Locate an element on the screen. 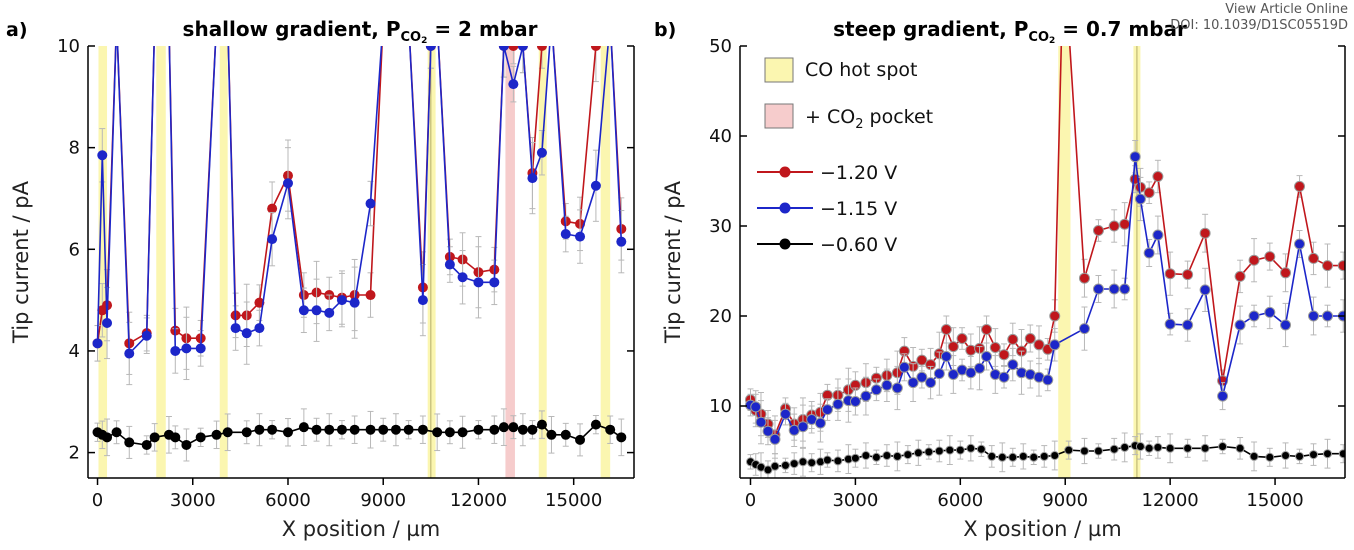 The width and height of the screenshot is (1354, 550). legend-marker-series-minus-0.60V is located at coordinates (785, 244).